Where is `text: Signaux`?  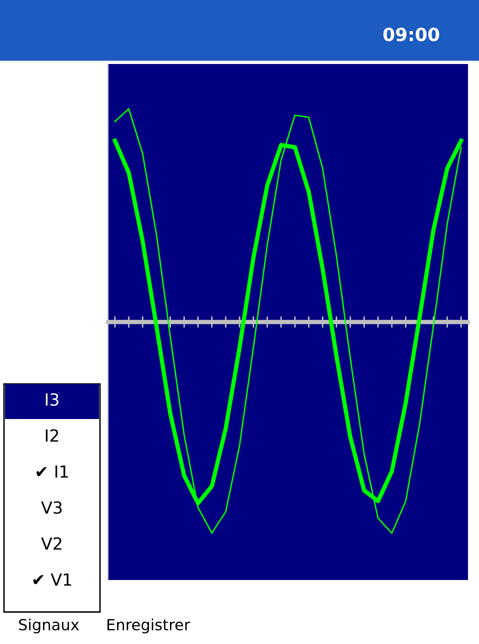 text: Signaux is located at coordinates (49, 626).